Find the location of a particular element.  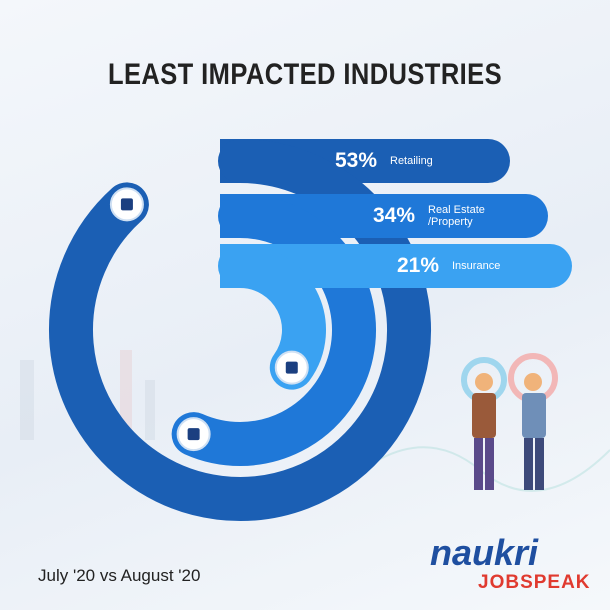

value-label: 53% is located at coordinates (356, 160).